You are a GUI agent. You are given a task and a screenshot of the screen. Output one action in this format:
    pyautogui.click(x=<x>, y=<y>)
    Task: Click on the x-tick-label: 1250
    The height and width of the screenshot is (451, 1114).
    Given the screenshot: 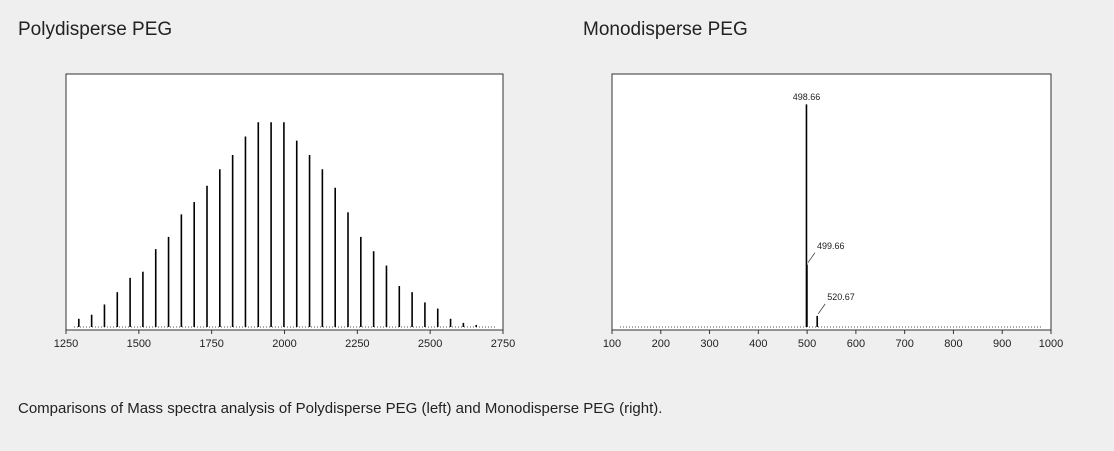 What is the action you would take?
    pyautogui.click(x=66, y=344)
    